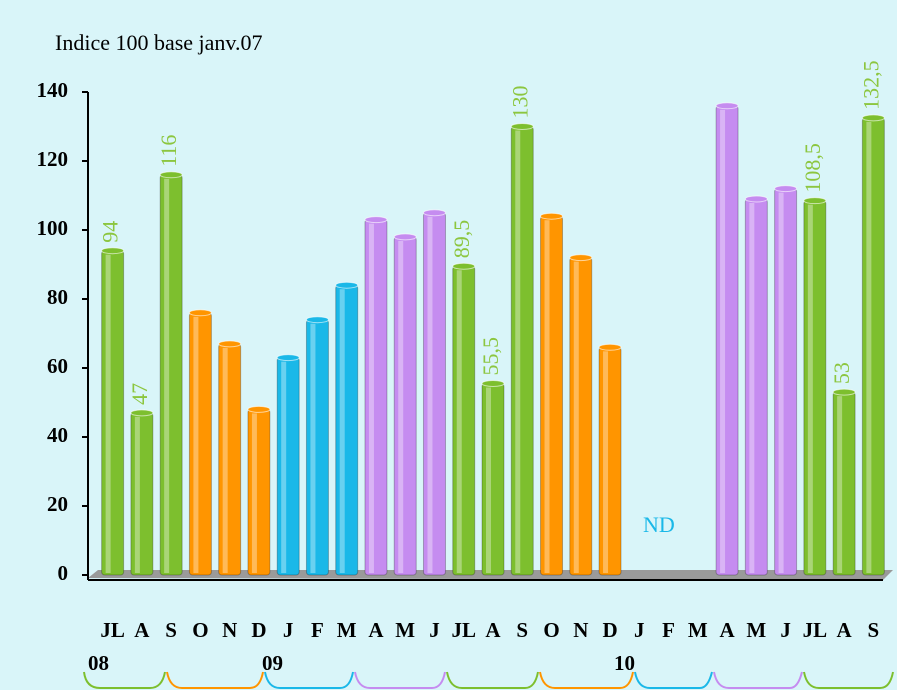 This screenshot has height=690, width=897. I want to click on value-label: 130, so click(519, 102).